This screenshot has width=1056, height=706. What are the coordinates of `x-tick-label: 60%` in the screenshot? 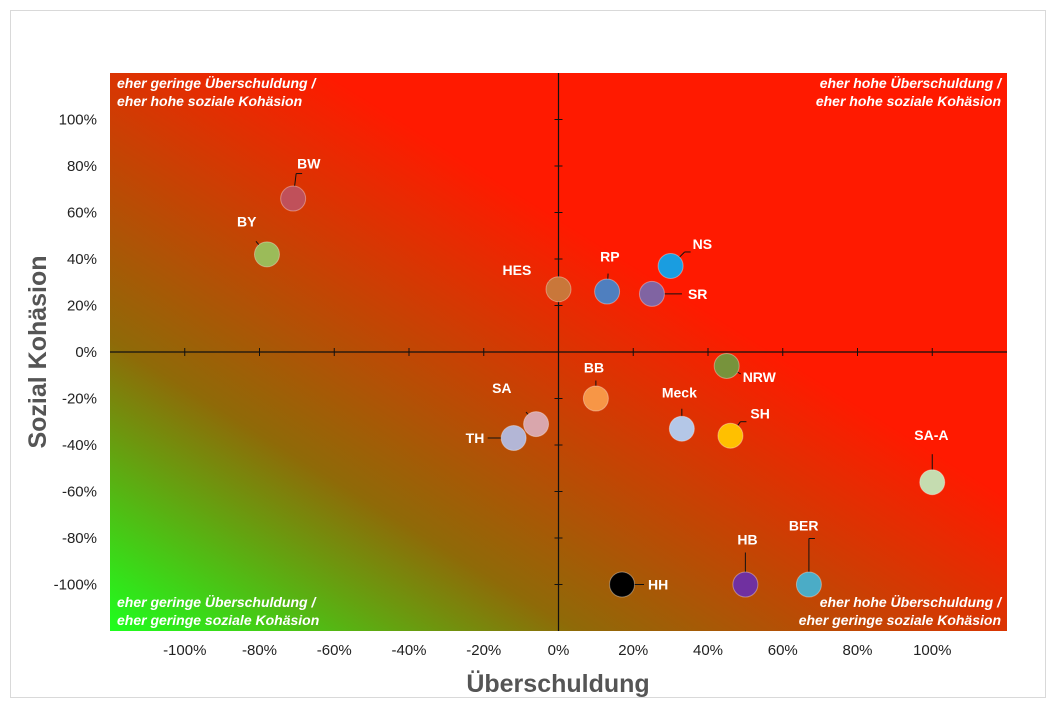 It's located at (783, 650).